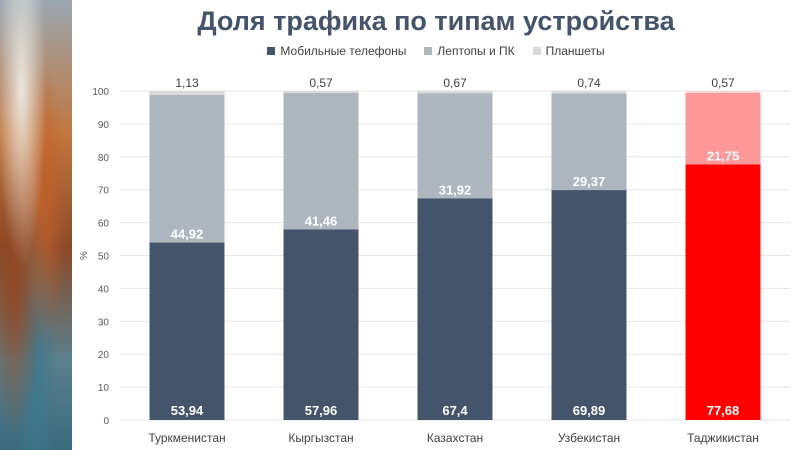 Image resolution: width=800 pixels, height=450 pixels. I want to click on x-tick-label-4: Таджикистан, so click(723, 438).